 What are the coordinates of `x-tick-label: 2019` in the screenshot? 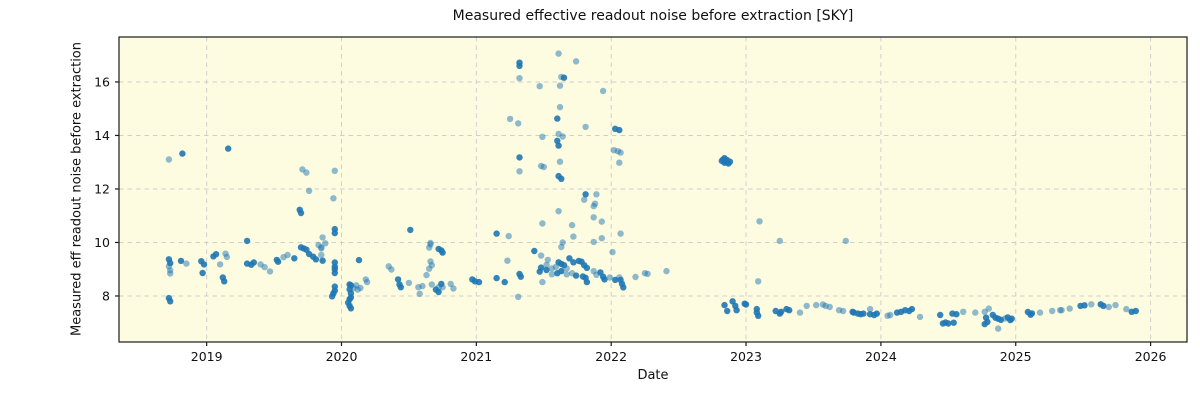 It's located at (207, 356).